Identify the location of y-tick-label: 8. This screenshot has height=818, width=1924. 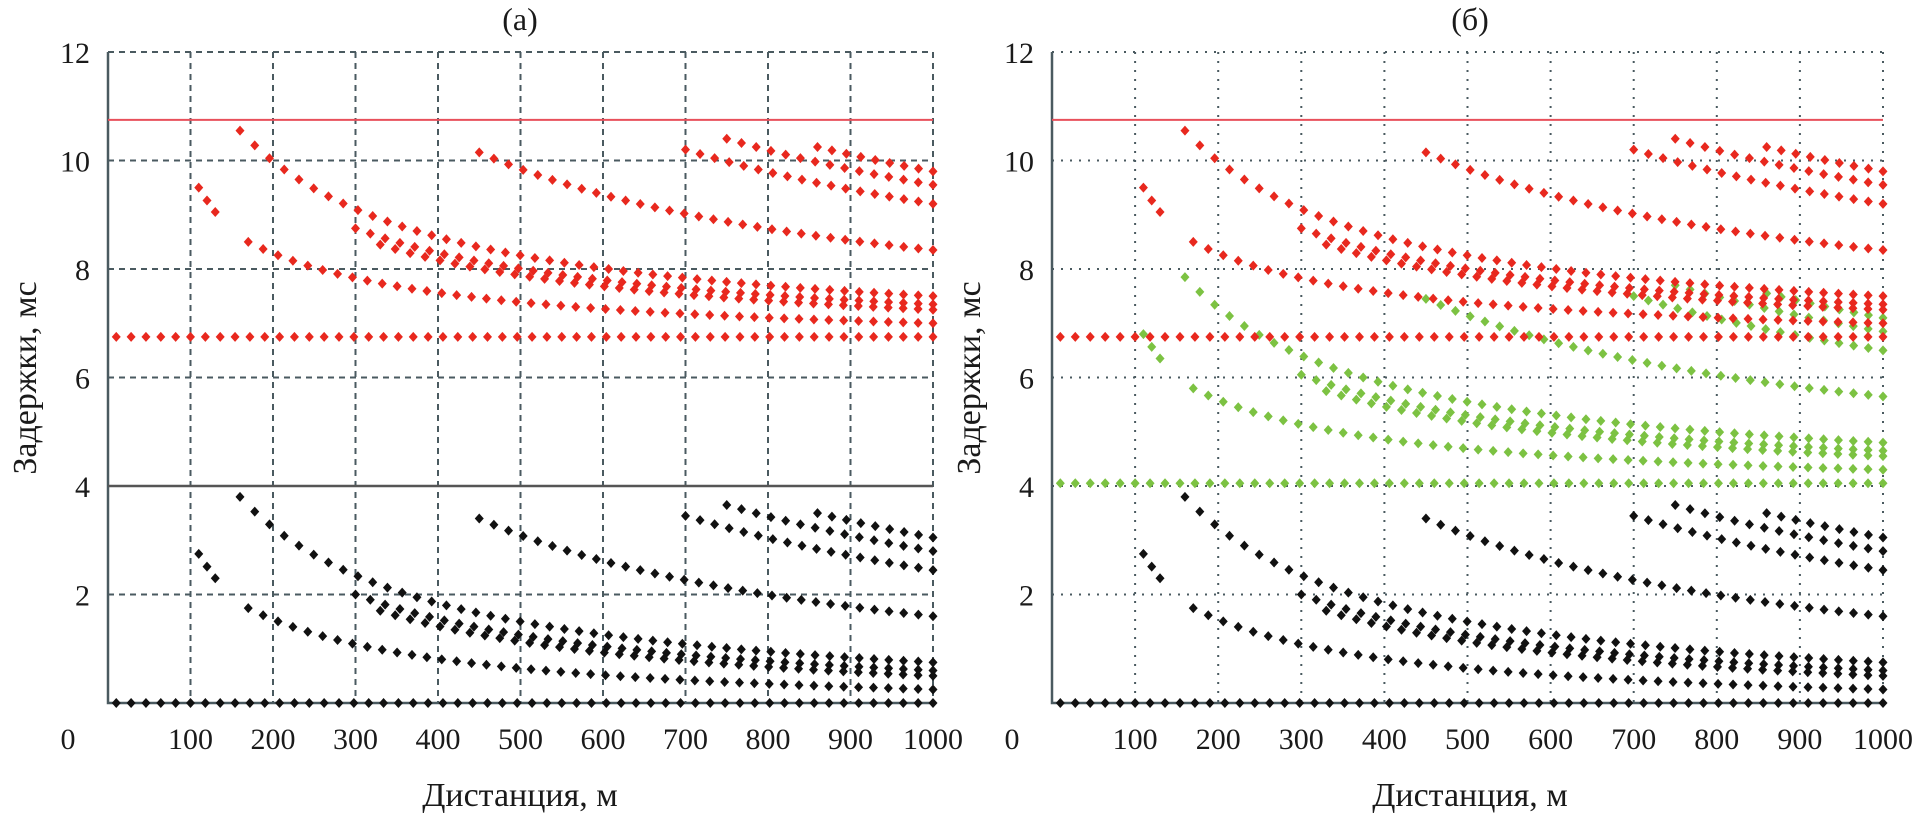
(1026, 270).